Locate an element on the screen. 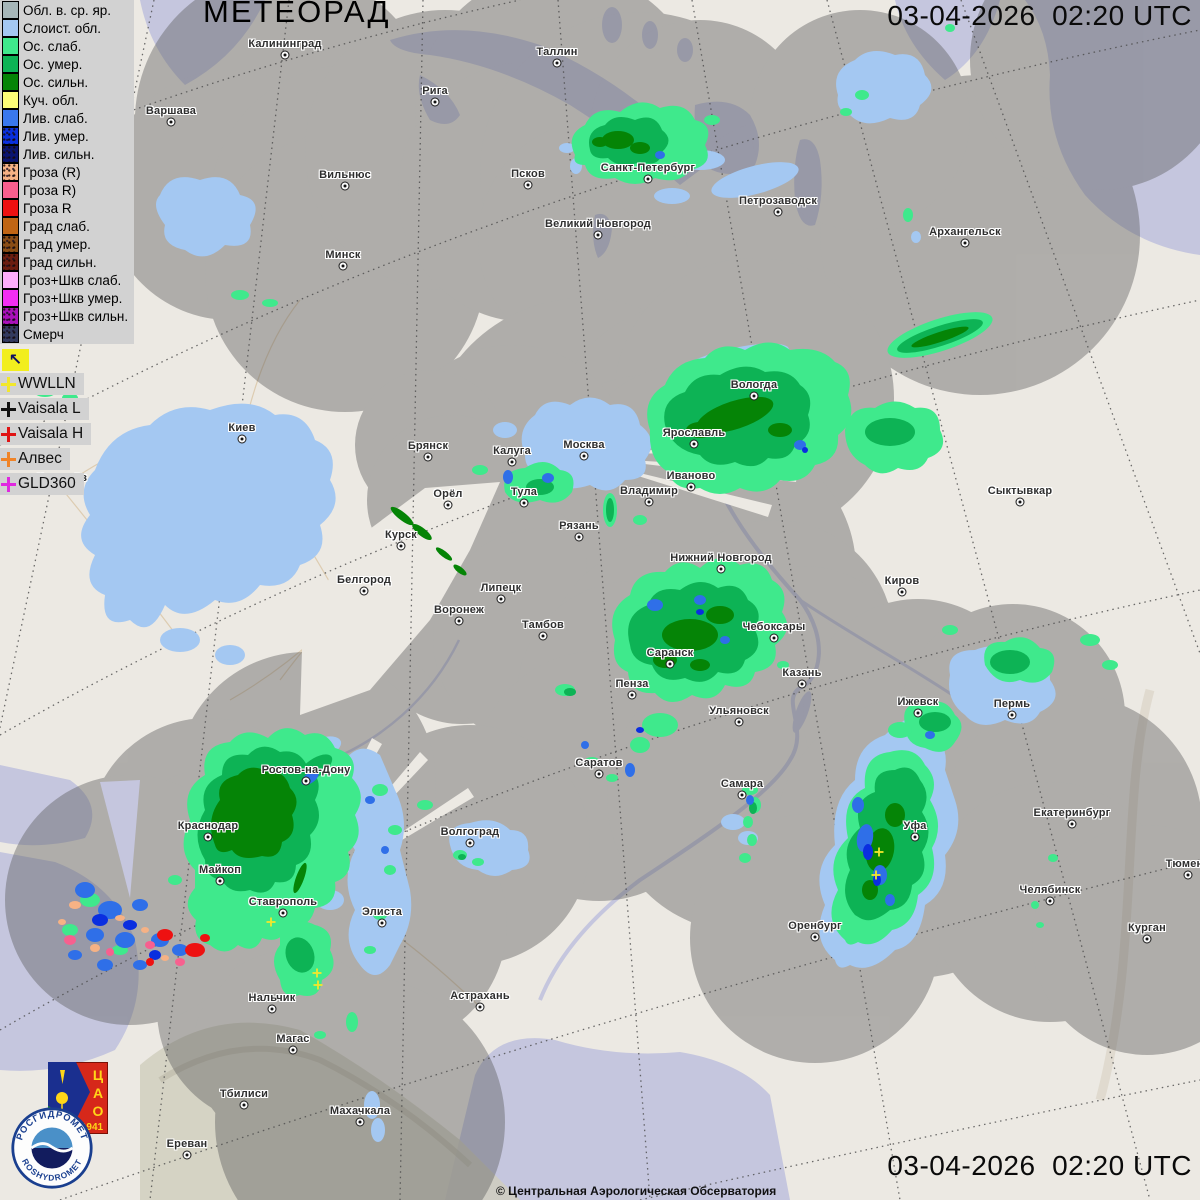  lightning-networks-legend: WWLLN Vaisala L Vaisala H Алвес GLD360 is located at coordinates (46, 435).